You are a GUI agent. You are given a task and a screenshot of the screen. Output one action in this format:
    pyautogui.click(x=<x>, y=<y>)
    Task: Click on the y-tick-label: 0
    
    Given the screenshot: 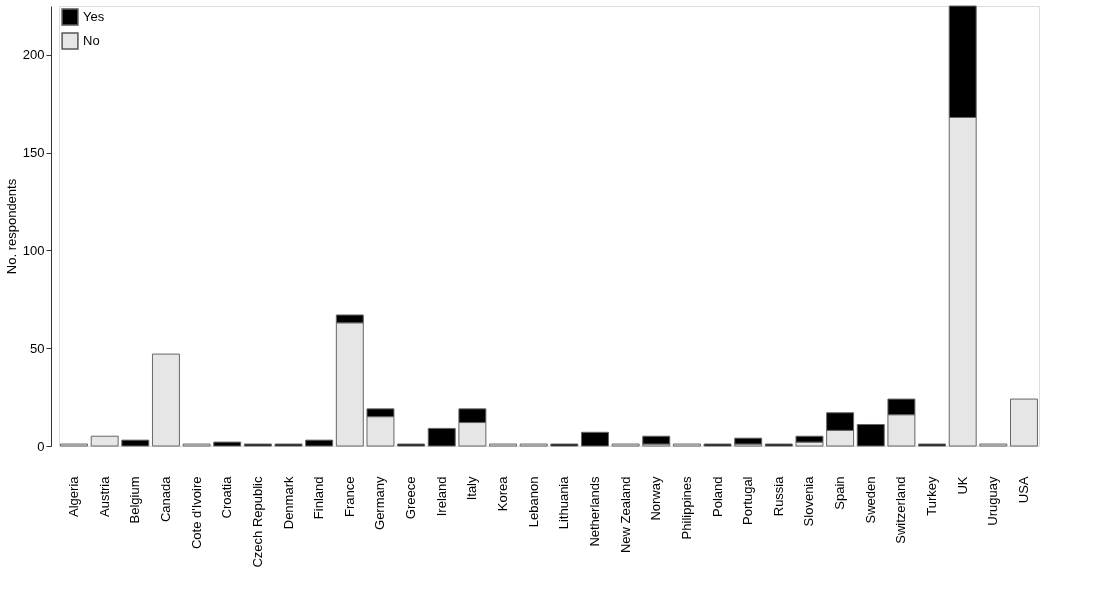 What is the action you would take?
    pyautogui.click(x=41, y=446)
    